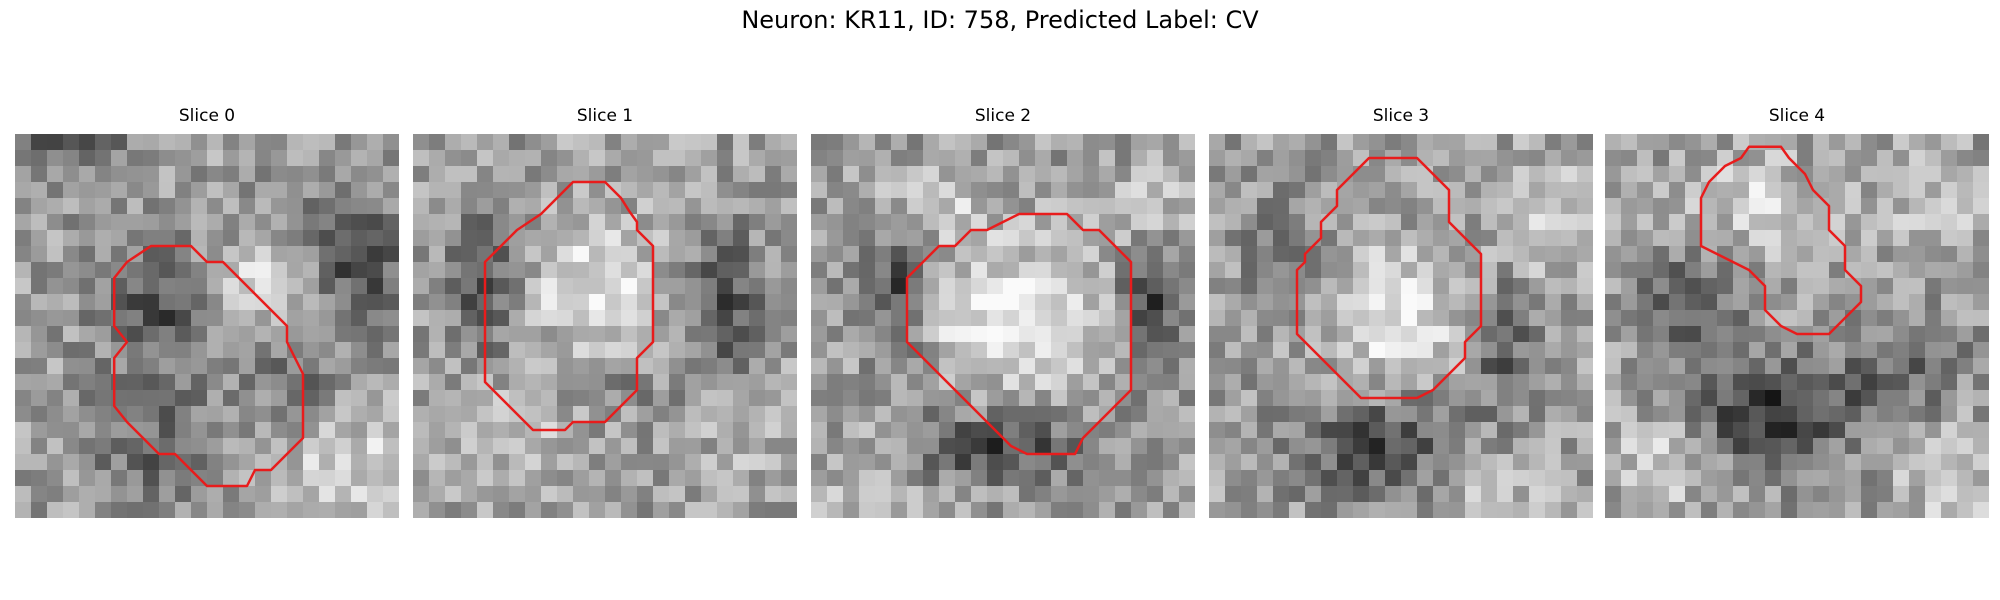 The height and width of the screenshot is (600, 2000). I want to click on roi-contour, so click(1389, 278).